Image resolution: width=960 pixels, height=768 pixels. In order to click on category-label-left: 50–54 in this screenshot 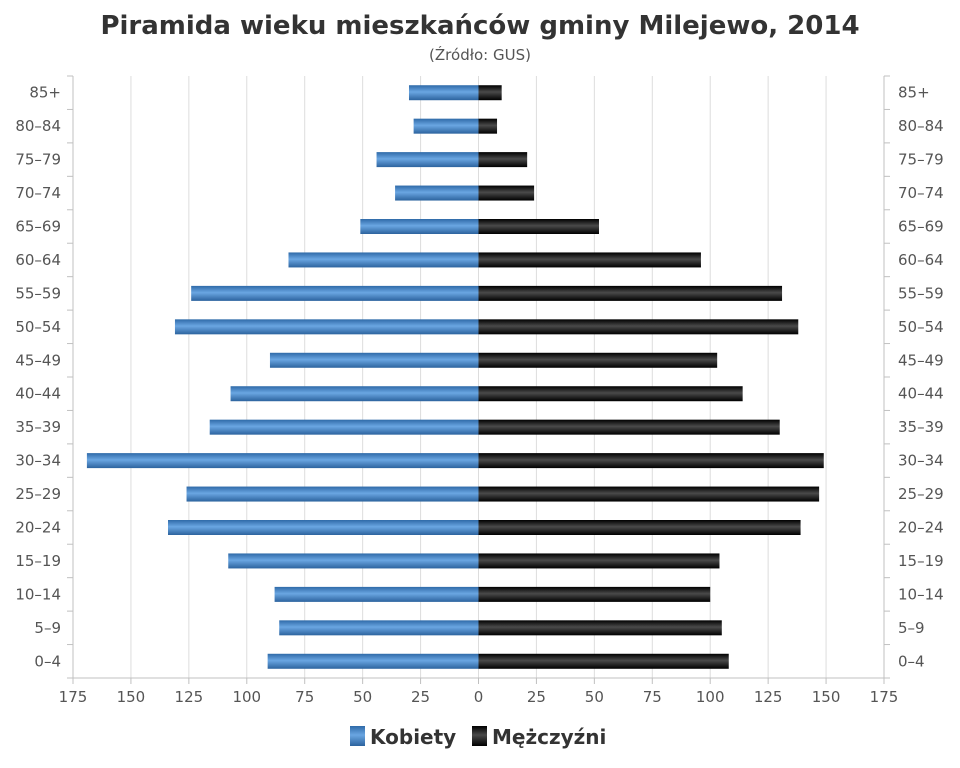, I will do `click(38, 327)`.